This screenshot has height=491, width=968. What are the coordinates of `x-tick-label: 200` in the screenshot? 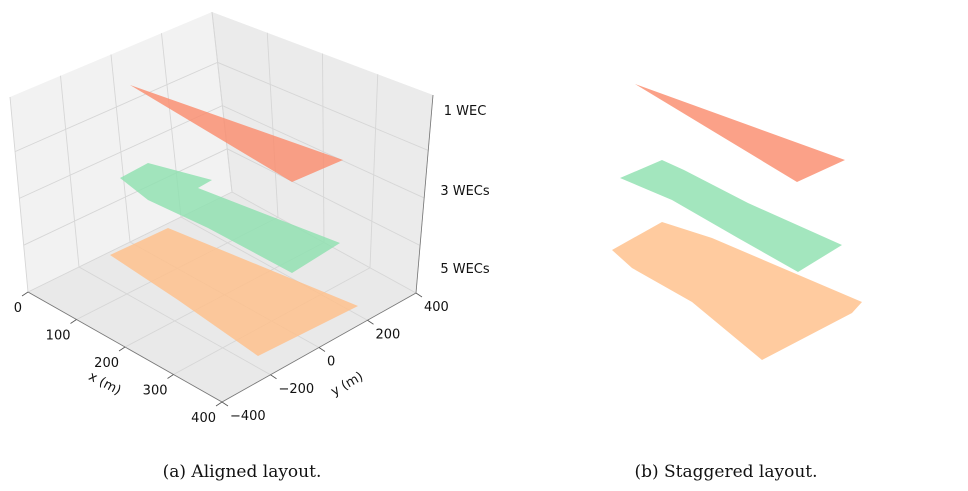 It's located at (106, 363).